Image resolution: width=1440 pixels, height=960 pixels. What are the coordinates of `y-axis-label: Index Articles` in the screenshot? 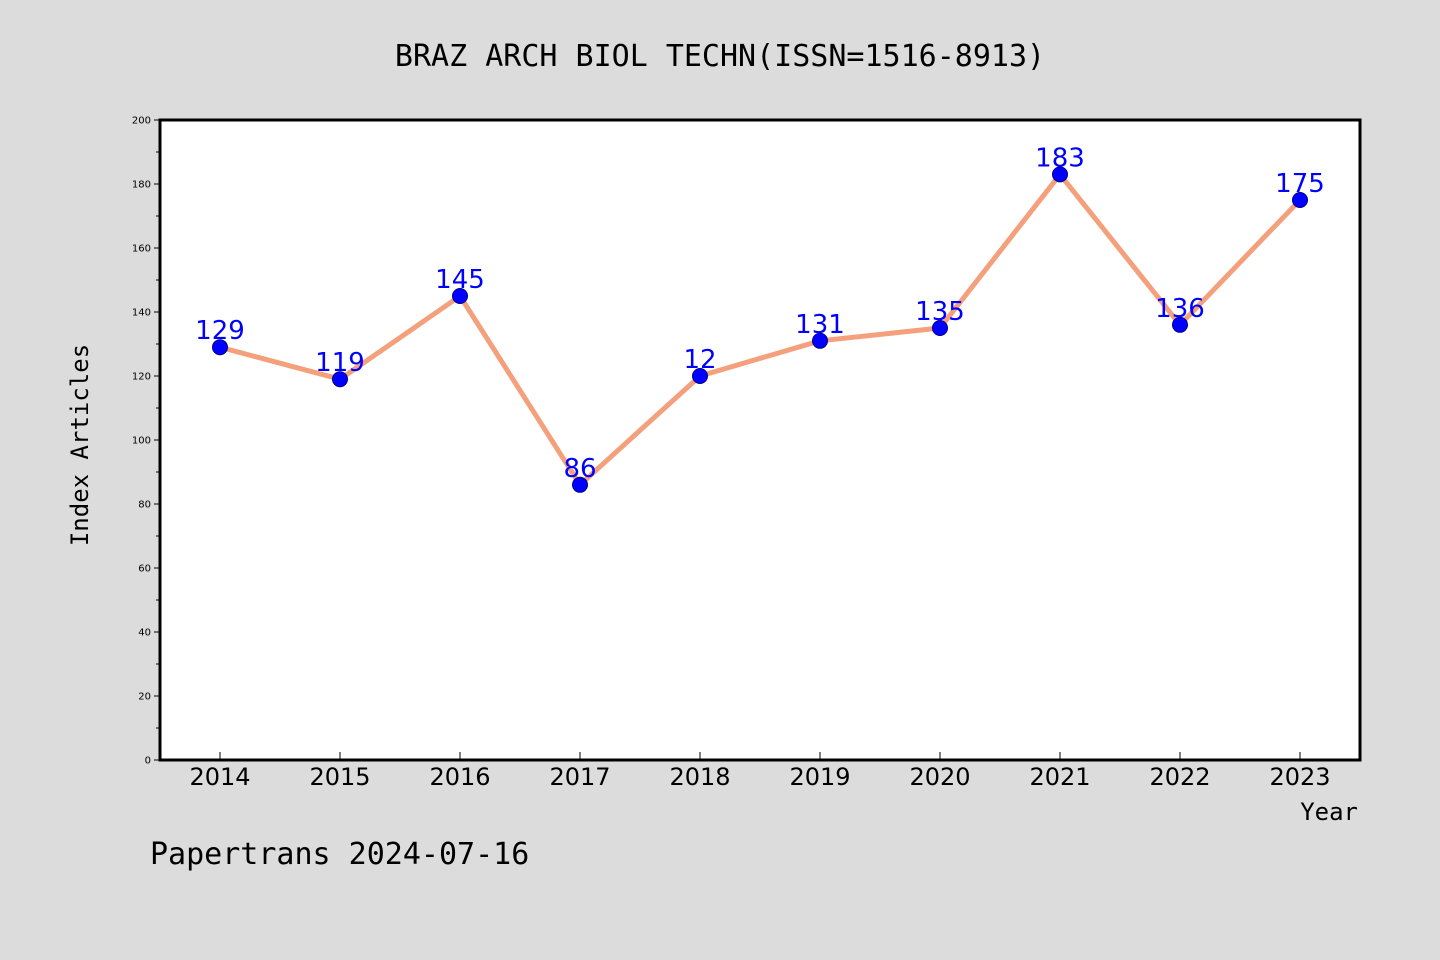 It's located at (80, 445).